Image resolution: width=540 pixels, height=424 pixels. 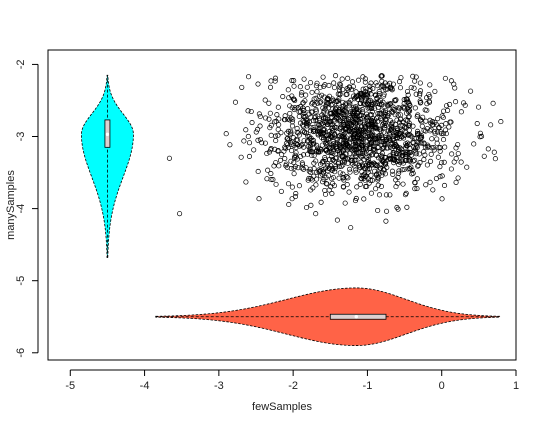 What do you see at coordinates (21, 353) in the screenshot?
I see `y-tick-label: -6` at bounding box center [21, 353].